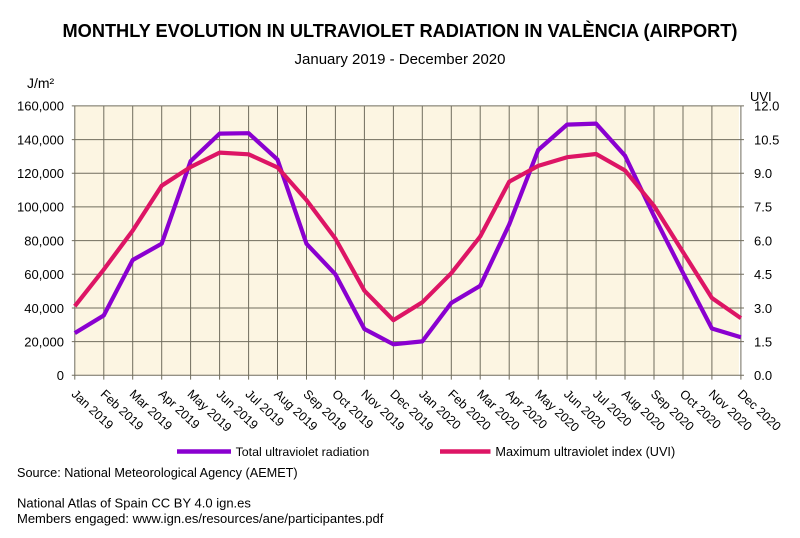 The width and height of the screenshot is (800, 538). I want to click on svg-text: 0, so click(60, 375).